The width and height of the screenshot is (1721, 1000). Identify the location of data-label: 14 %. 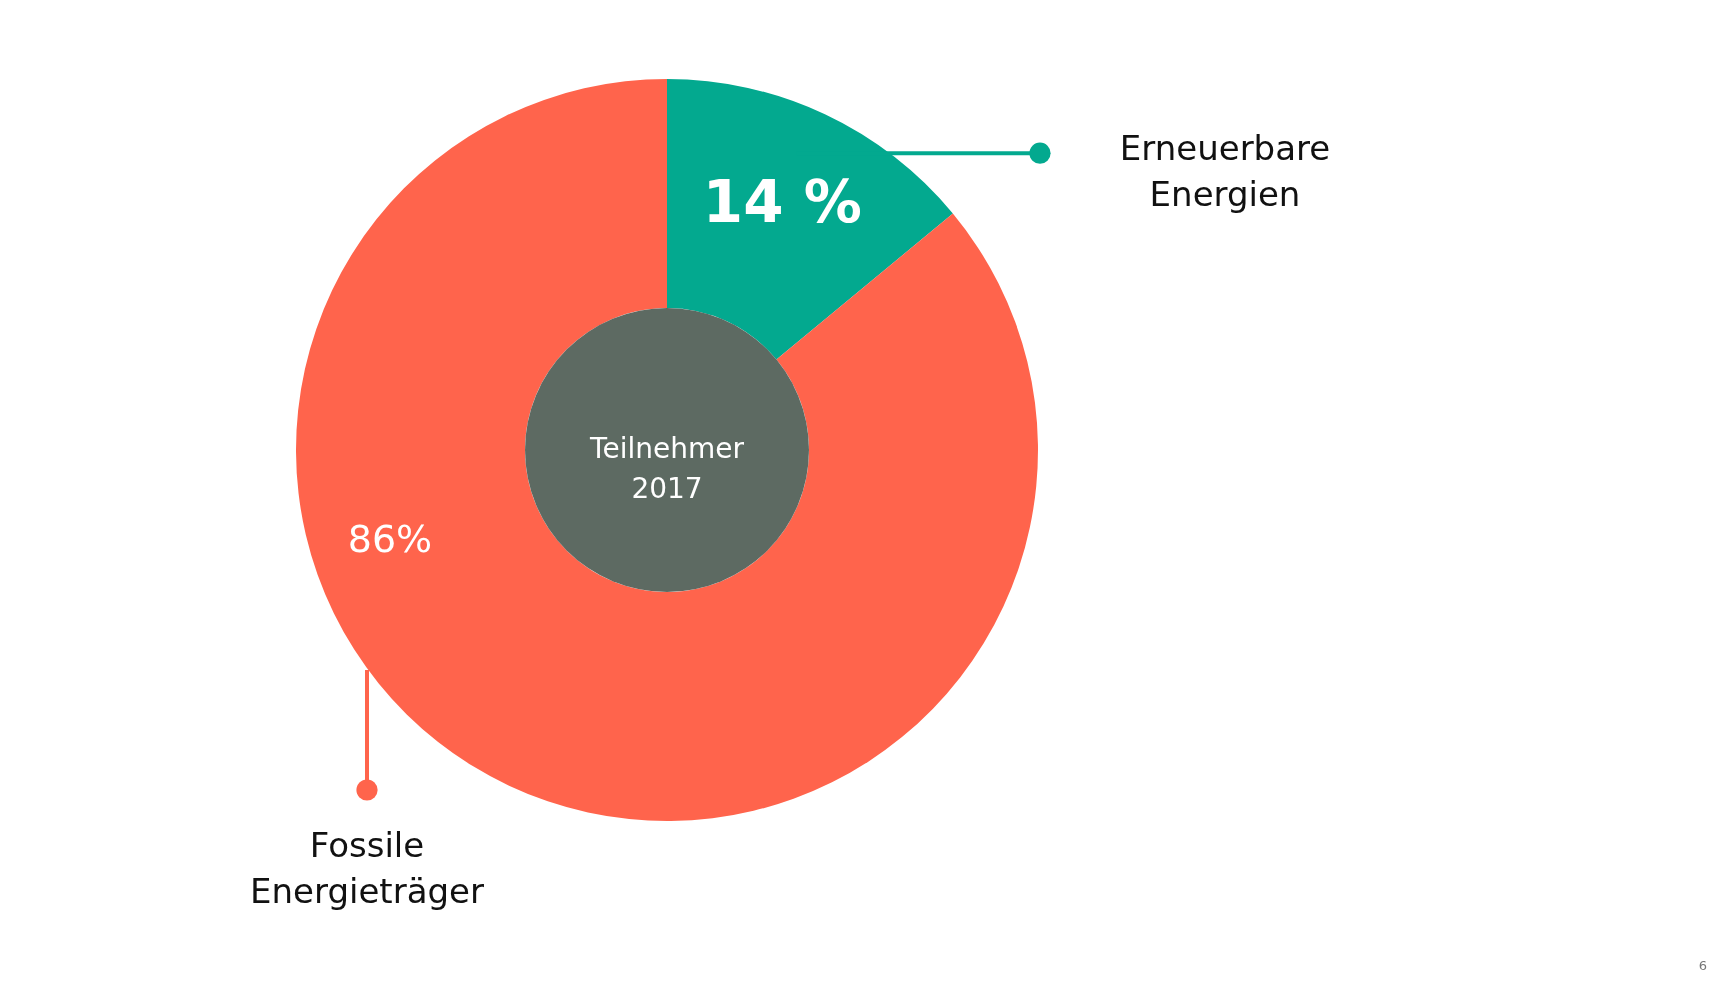
(782, 201).